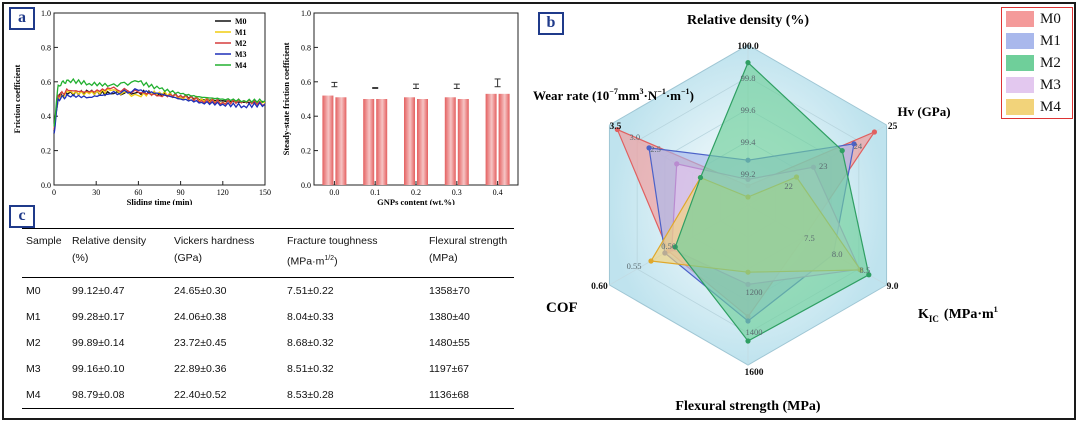 Image resolution: width=1080 pixels, height=424 pixels. What do you see at coordinates (677, 164) in the screenshot?
I see `radar-point-M3` at bounding box center [677, 164].